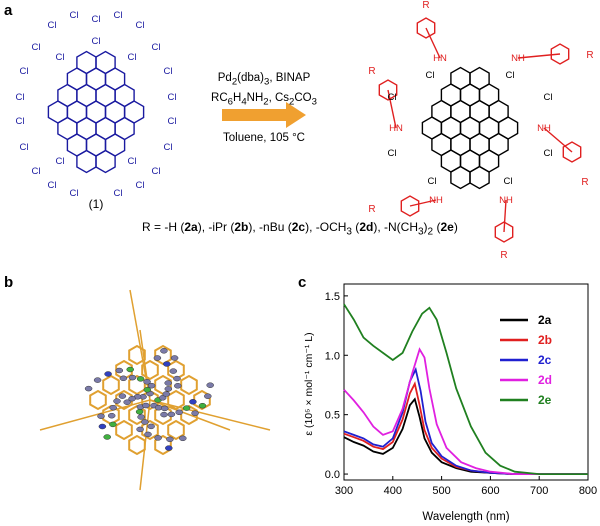 The image size is (600, 526). What do you see at coordinates (302, 282) in the screenshot?
I see `panel-letter-c: c` at bounding box center [302, 282].